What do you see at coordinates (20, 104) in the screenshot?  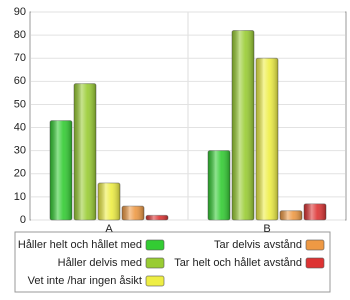 I see `y-tick-label: 50` at bounding box center [20, 104].